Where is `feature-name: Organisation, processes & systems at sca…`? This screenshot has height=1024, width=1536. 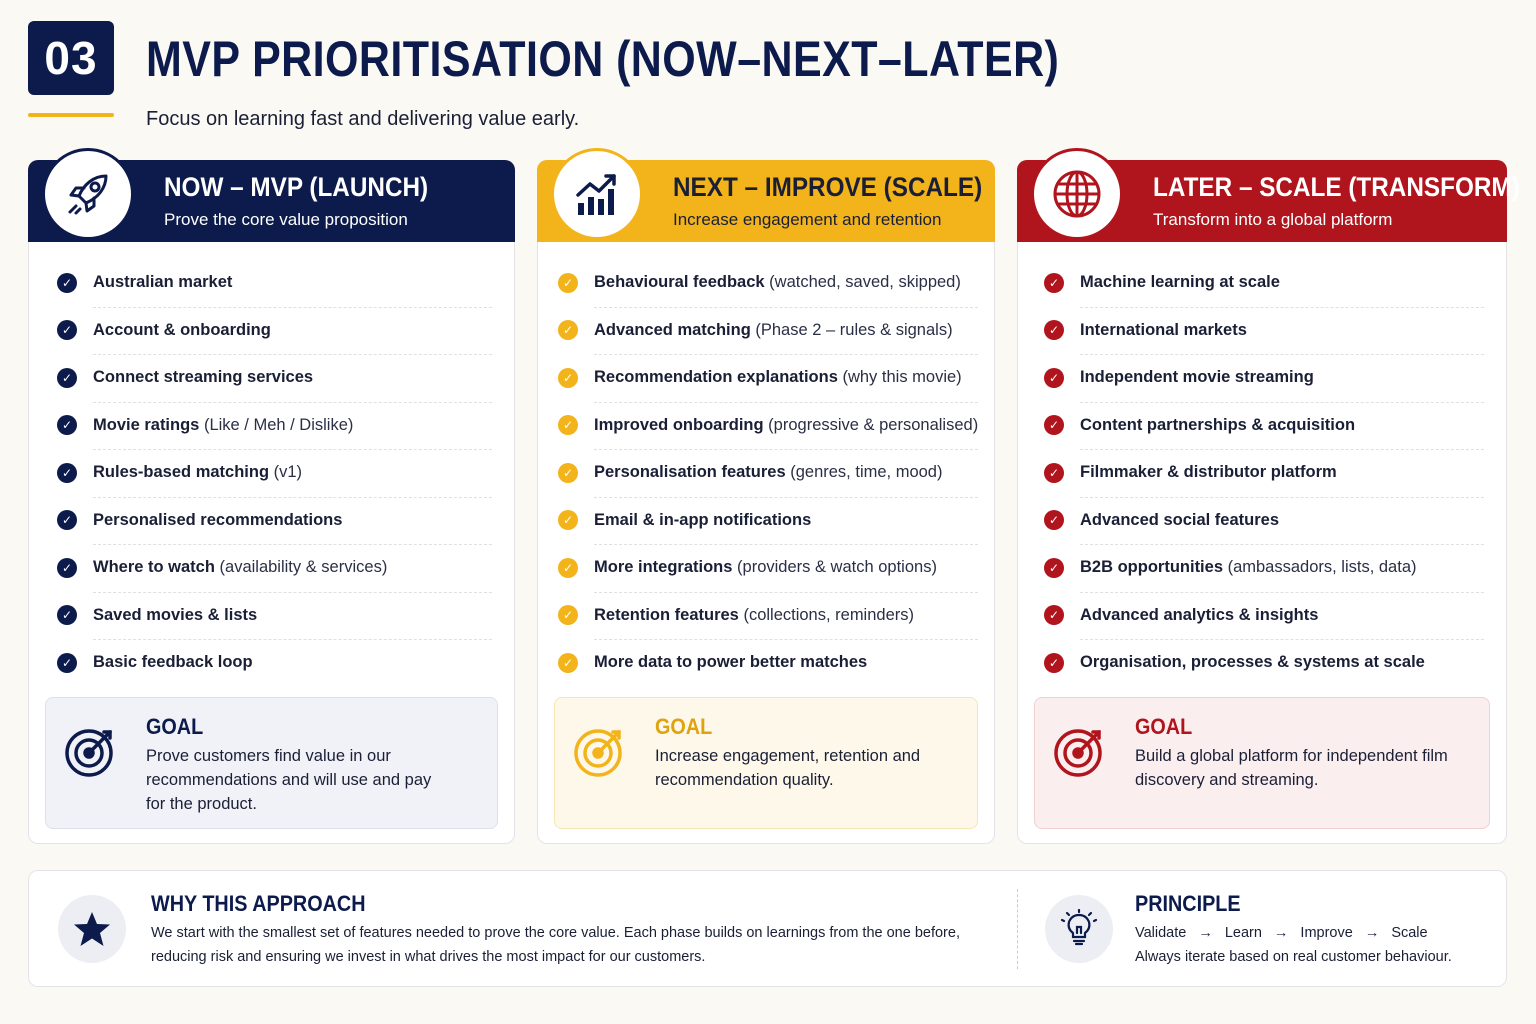
feature-name: Organisation, processes & systems at sca… is located at coordinates (1252, 662).